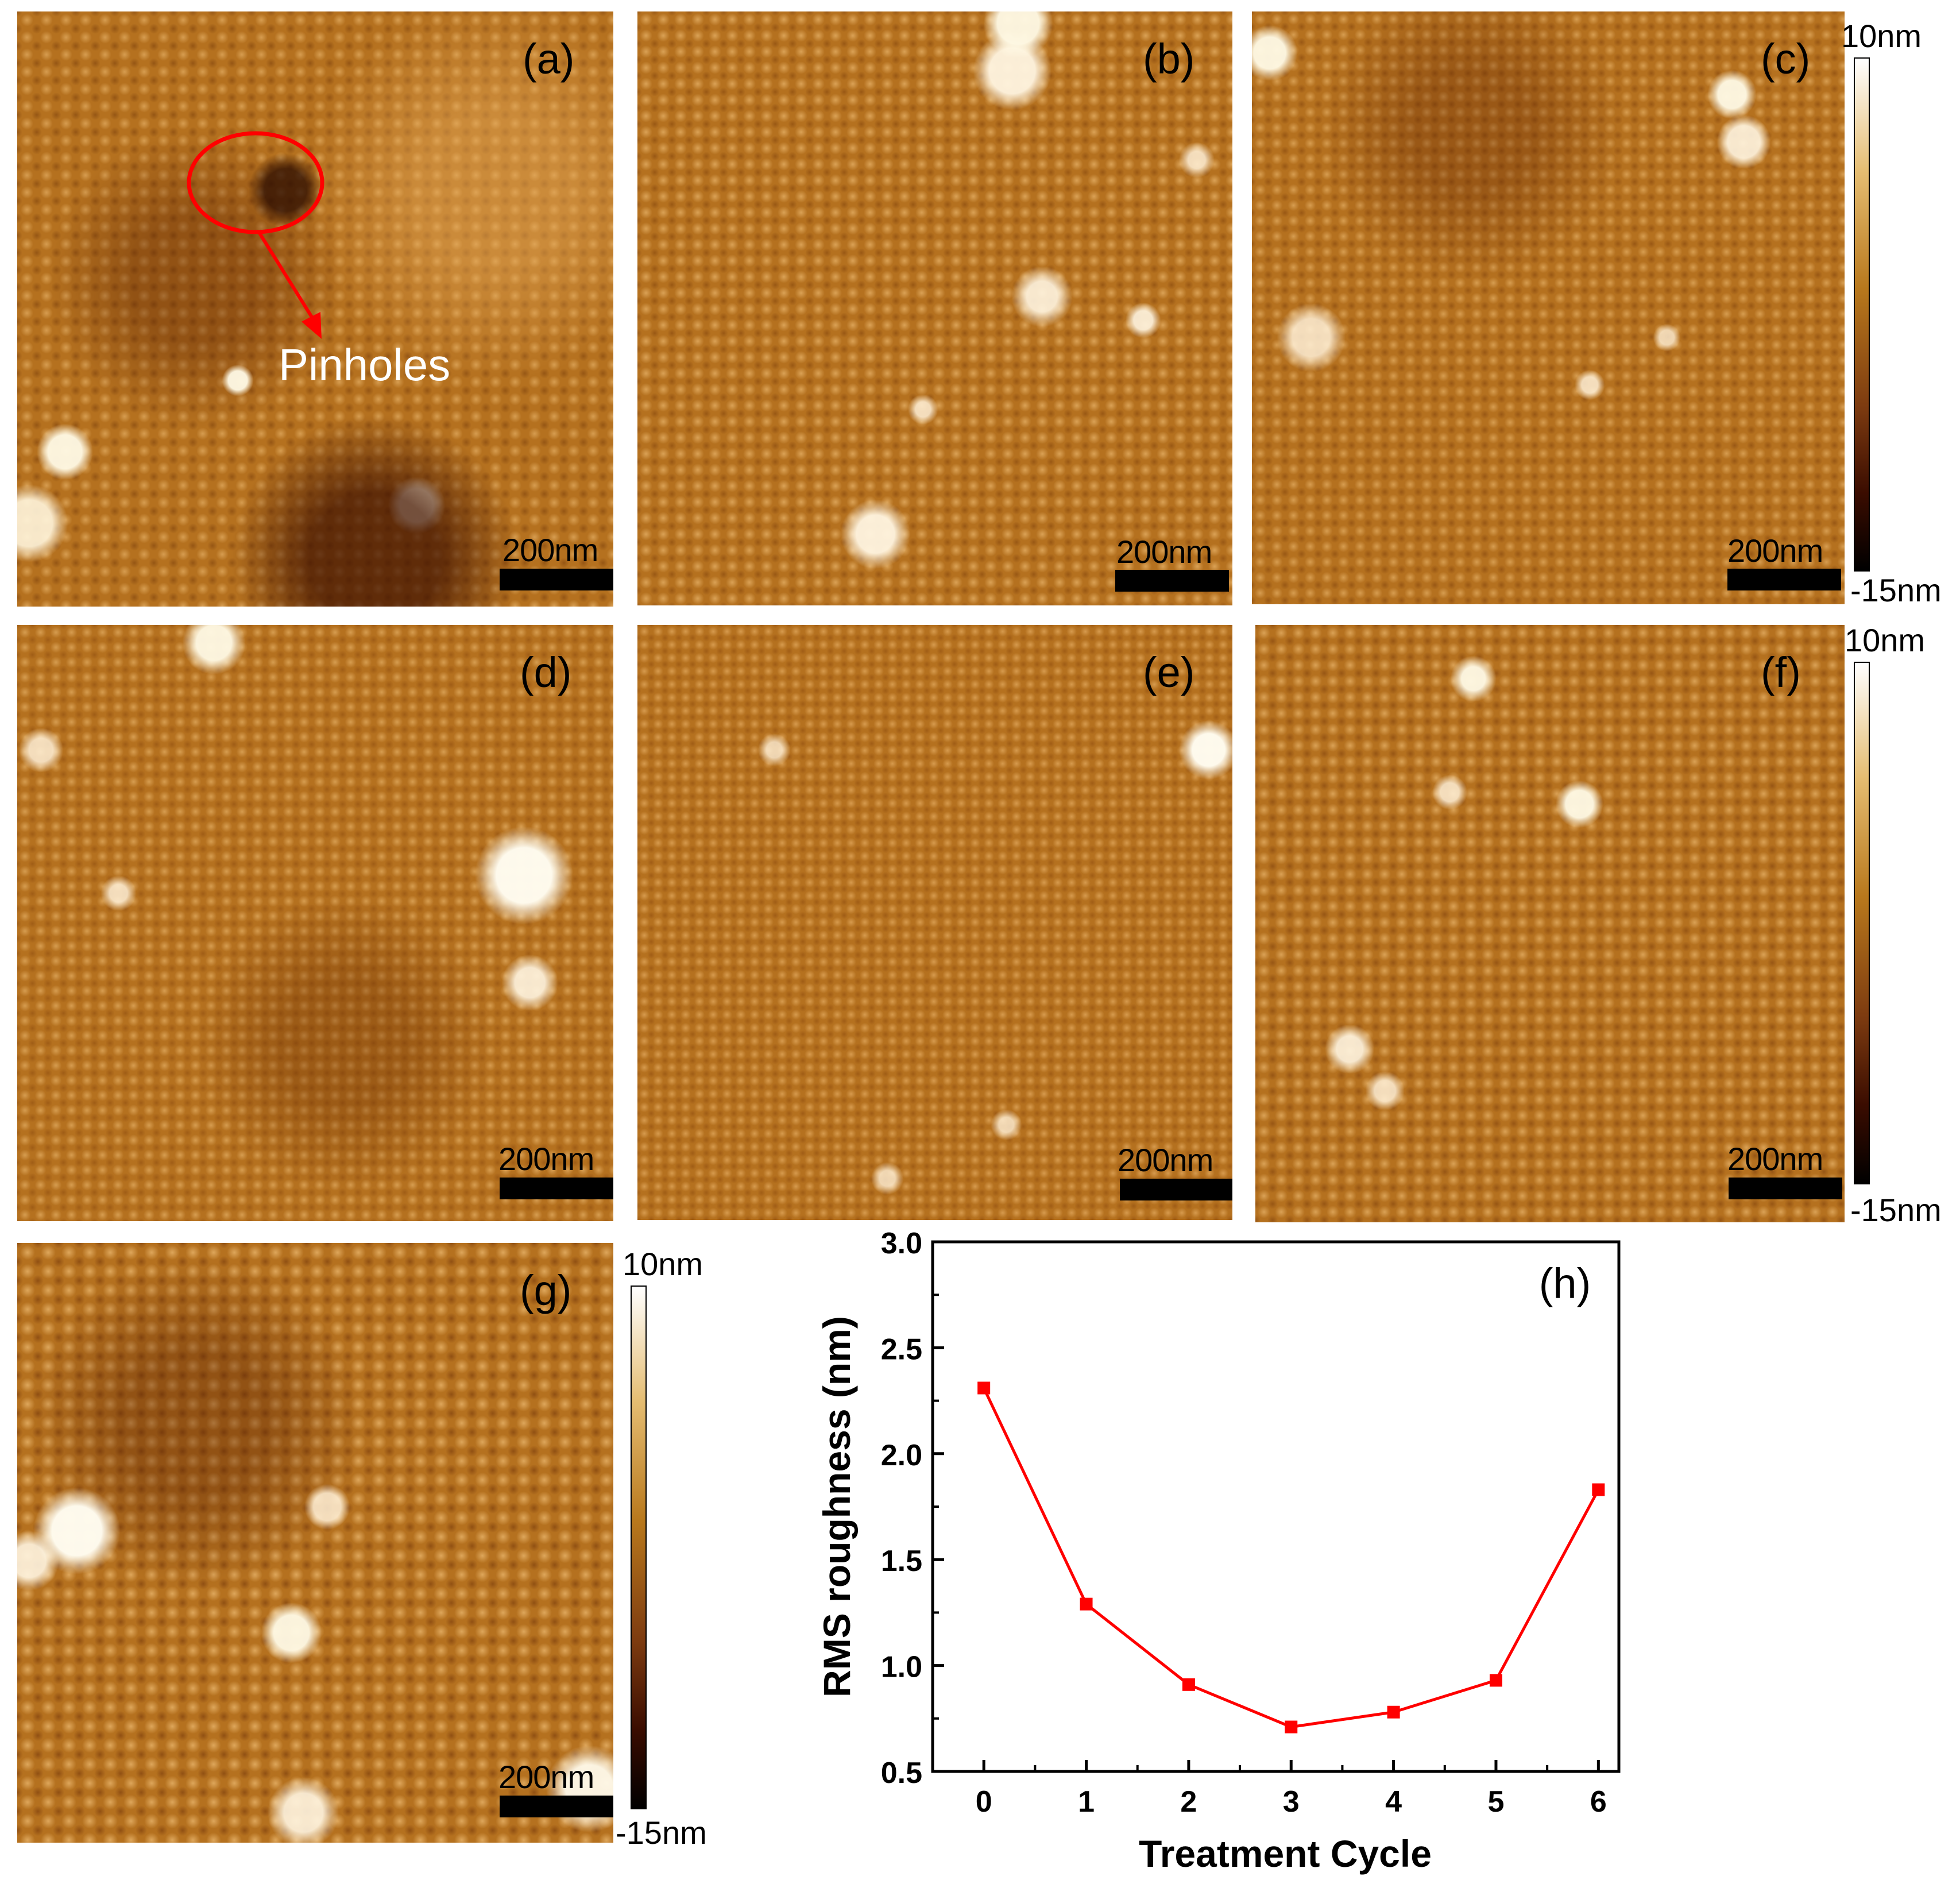 The height and width of the screenshot is (1880, 1960). Describe the element at coordinates (311, 326) in the screenshot. I see `pinholes-arrow-head` at that location.